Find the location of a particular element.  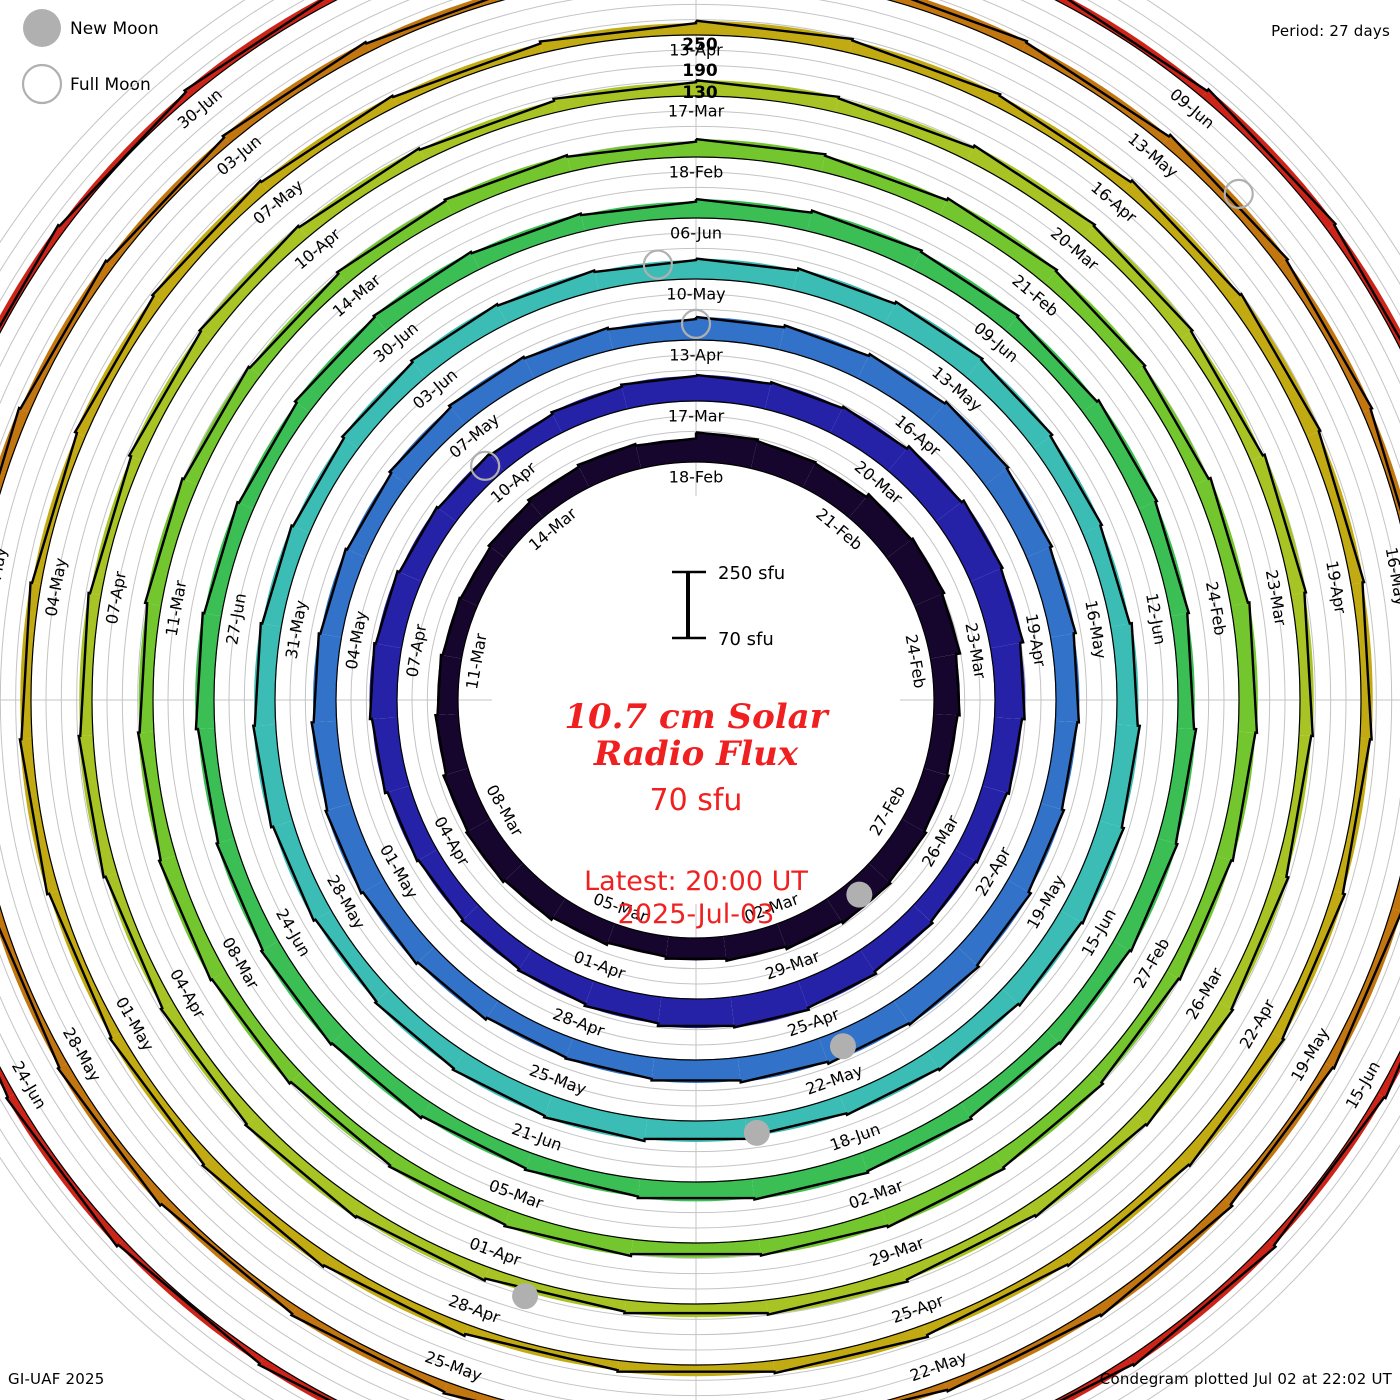

date-label: 13-Apr is located at coordinates (696, 355).